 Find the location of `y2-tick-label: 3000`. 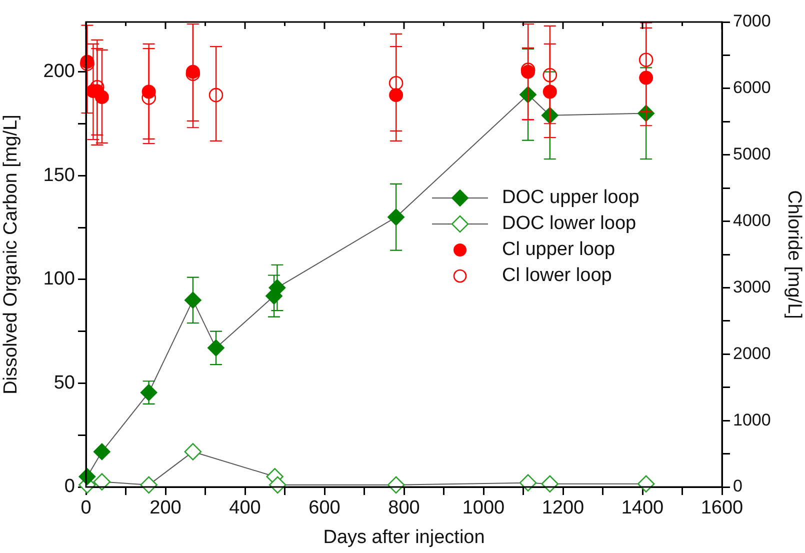

y2-tick-label: 3000 is located at coordinates (752, 286).